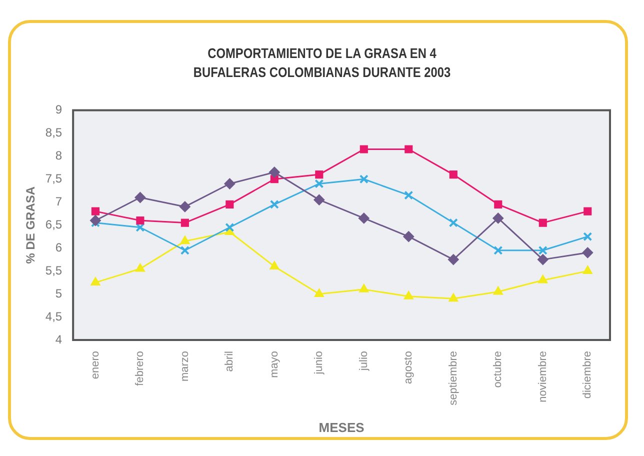 Image resolution: width=644 pixels, height=456 pixels. What do you see at coordinates (53, 178) in the screenshot?
I see `y-tick-label: 7,5` at bounding box center [53, 178].